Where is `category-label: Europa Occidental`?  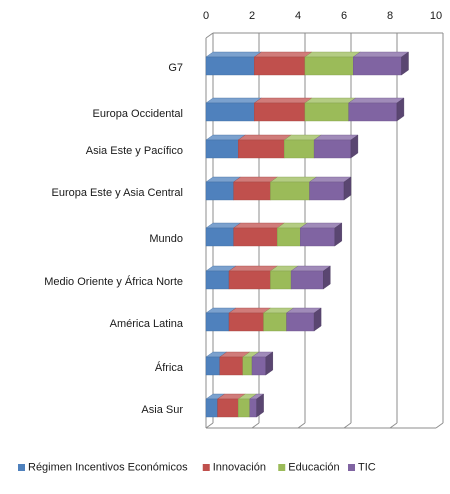 category-label: Europa Occidental is located at coordinates (138, 114).